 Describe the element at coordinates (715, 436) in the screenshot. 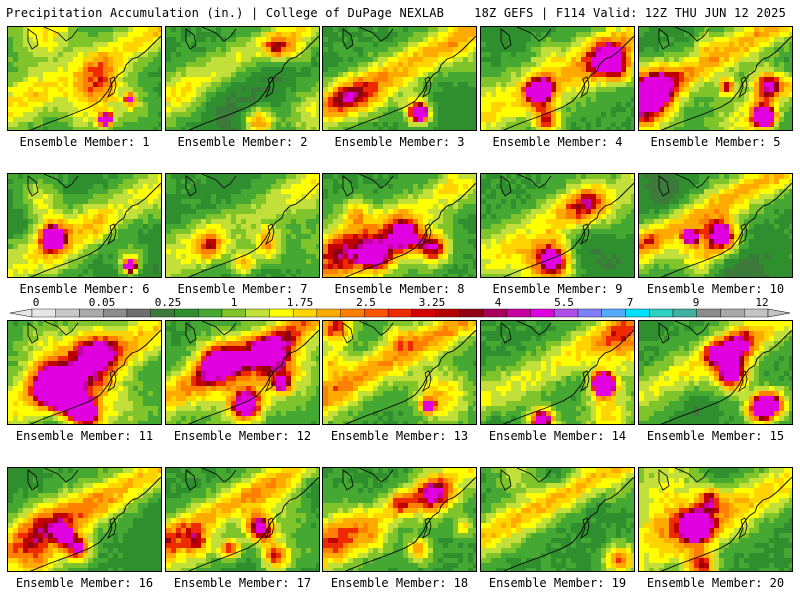

I see `ensemble-member-label: Ensemble Member: 15` at that location.